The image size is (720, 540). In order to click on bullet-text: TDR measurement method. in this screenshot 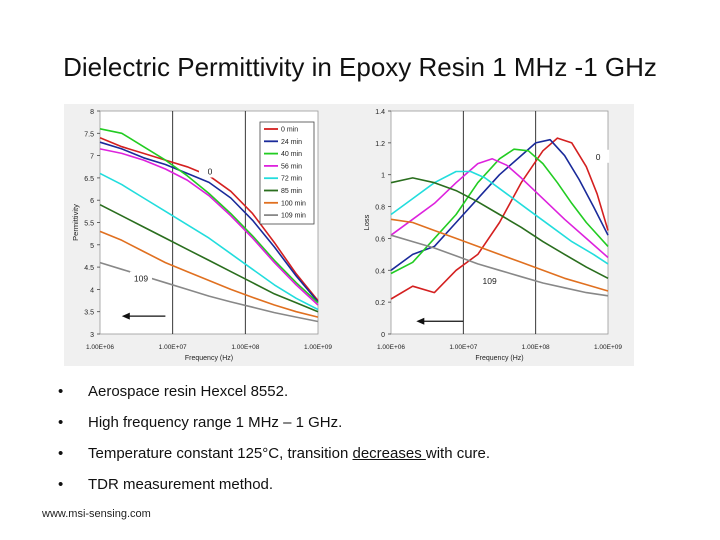, I will do `click(181, 484)`.